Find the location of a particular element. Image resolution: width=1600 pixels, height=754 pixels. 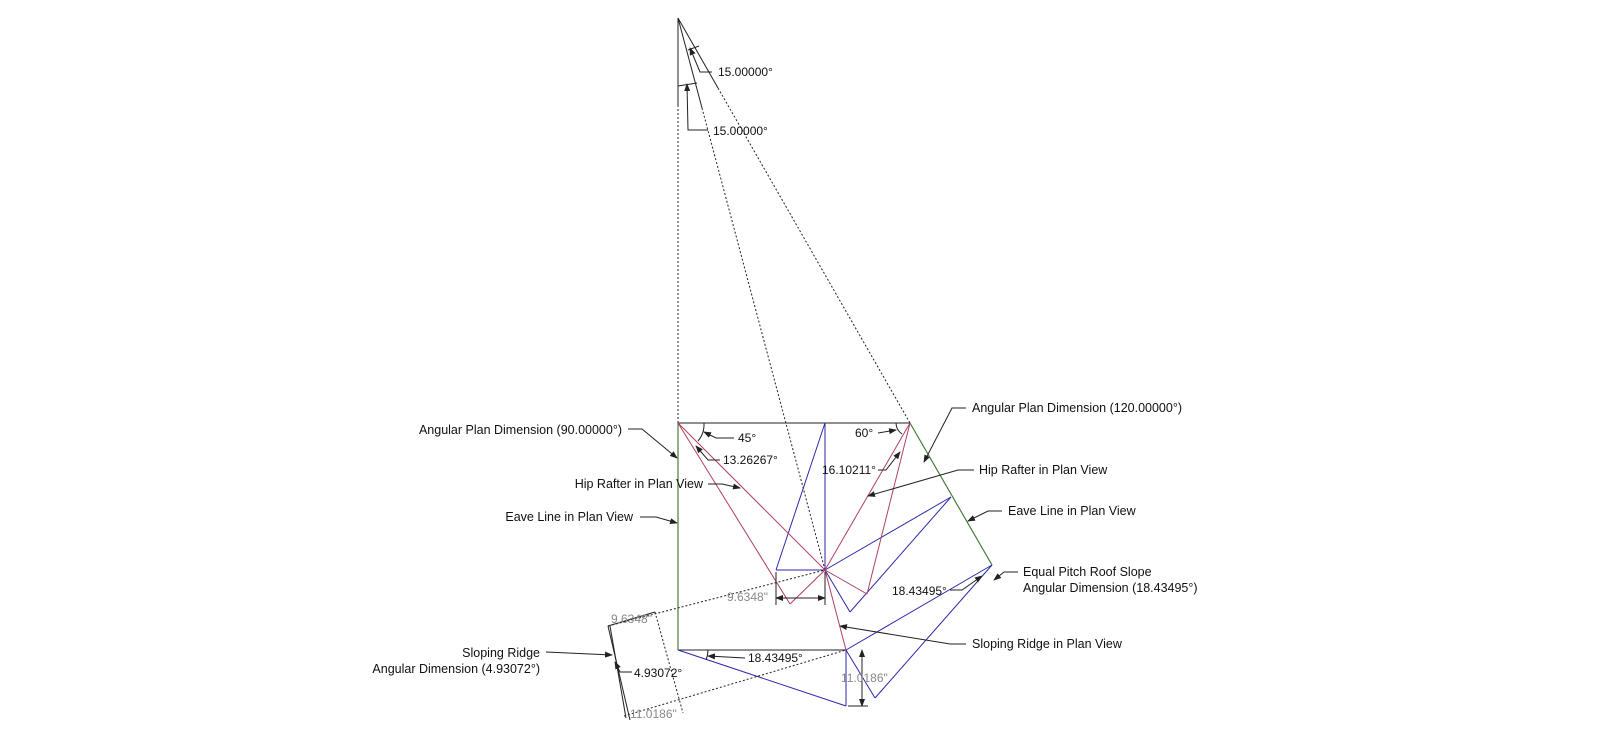

callout-angular-120: Angular Plan Dimension (120.00000°) is located at coordinates (1077, 408).